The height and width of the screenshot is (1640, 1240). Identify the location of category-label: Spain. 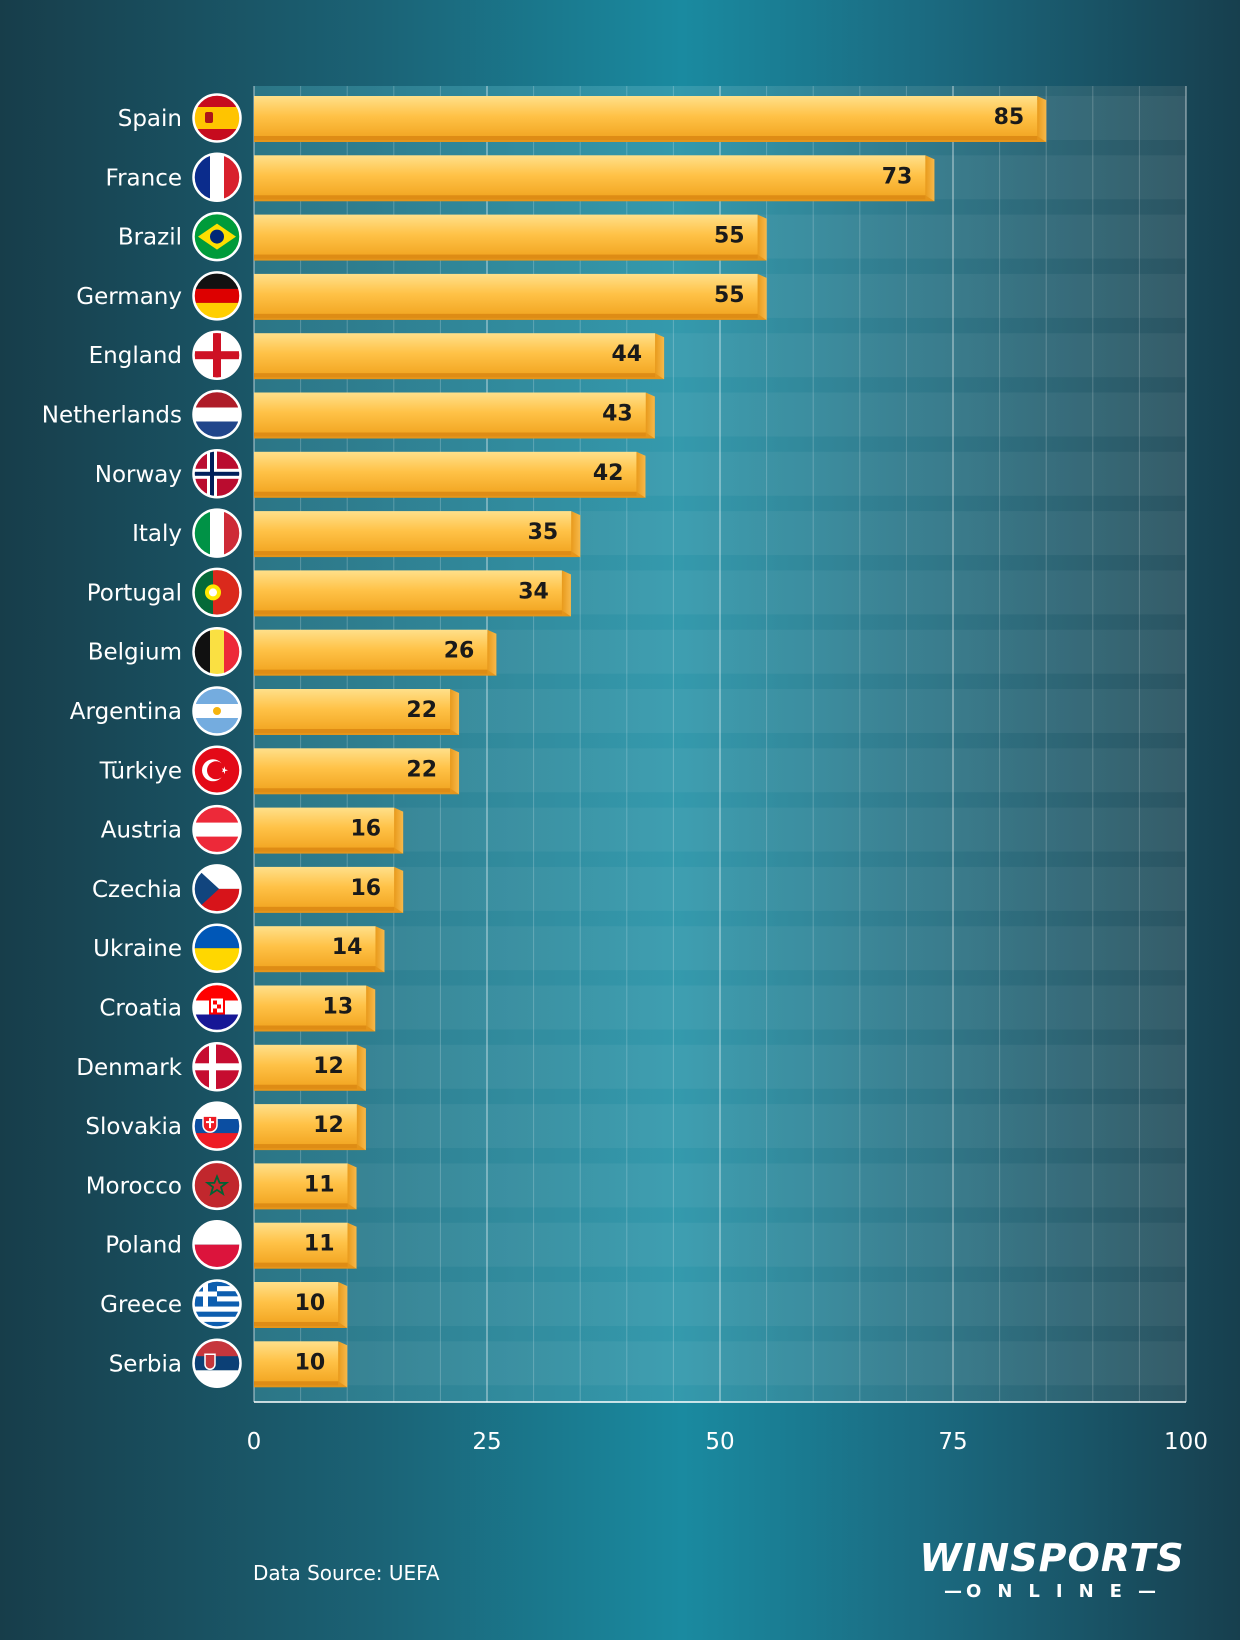
(150, 119).